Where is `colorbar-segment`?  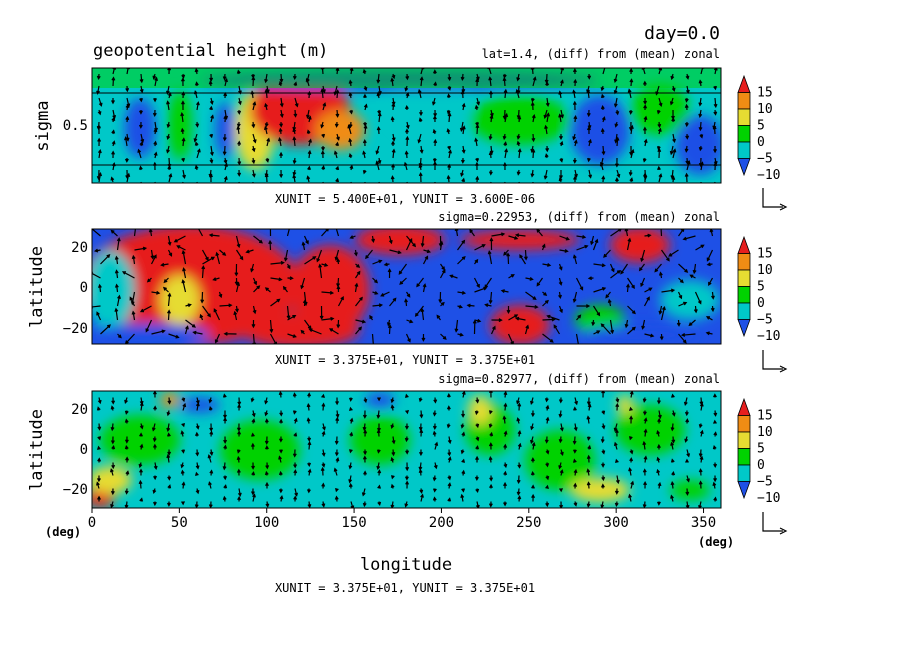 colorbar-segment is located at coordinates (744, 83).